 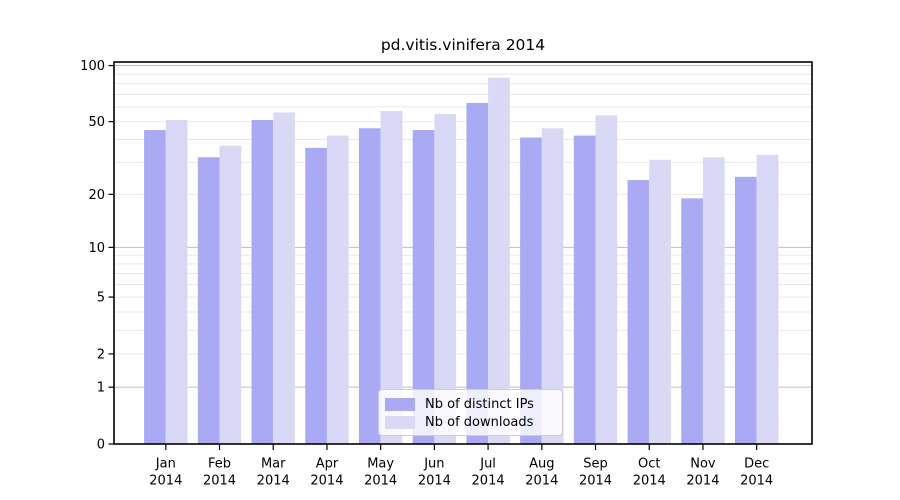 I want to click on bar-dec-downloads, so click(x=767, y=299).